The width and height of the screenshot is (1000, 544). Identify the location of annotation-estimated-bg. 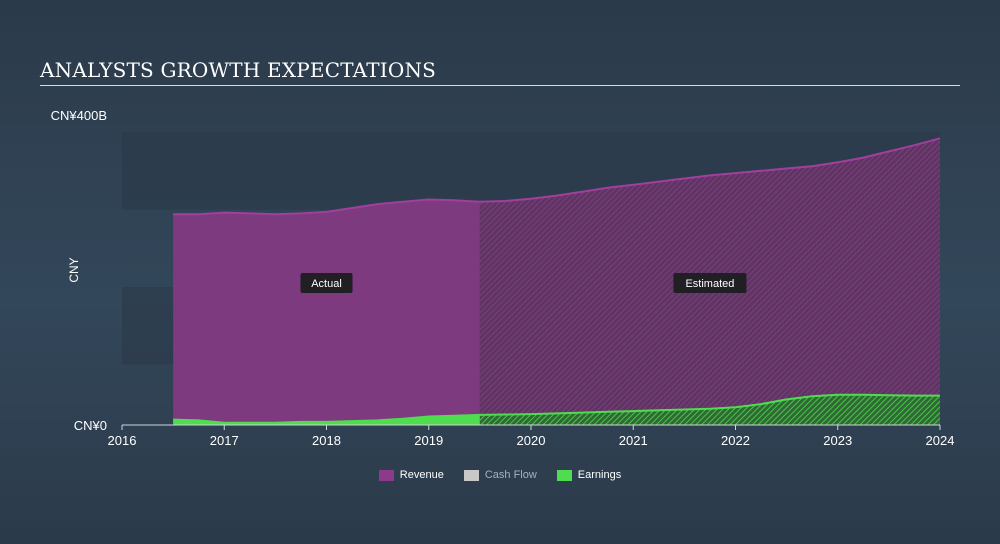
(710, 283).